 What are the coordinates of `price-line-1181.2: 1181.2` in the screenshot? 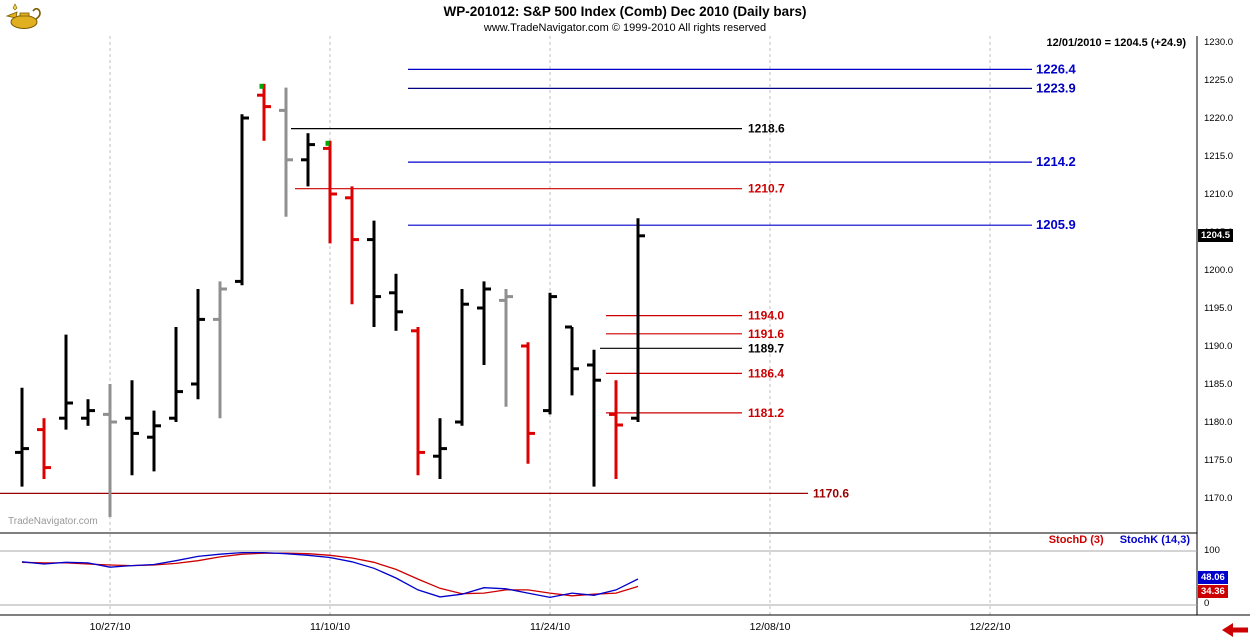 It's located at (695, 413).